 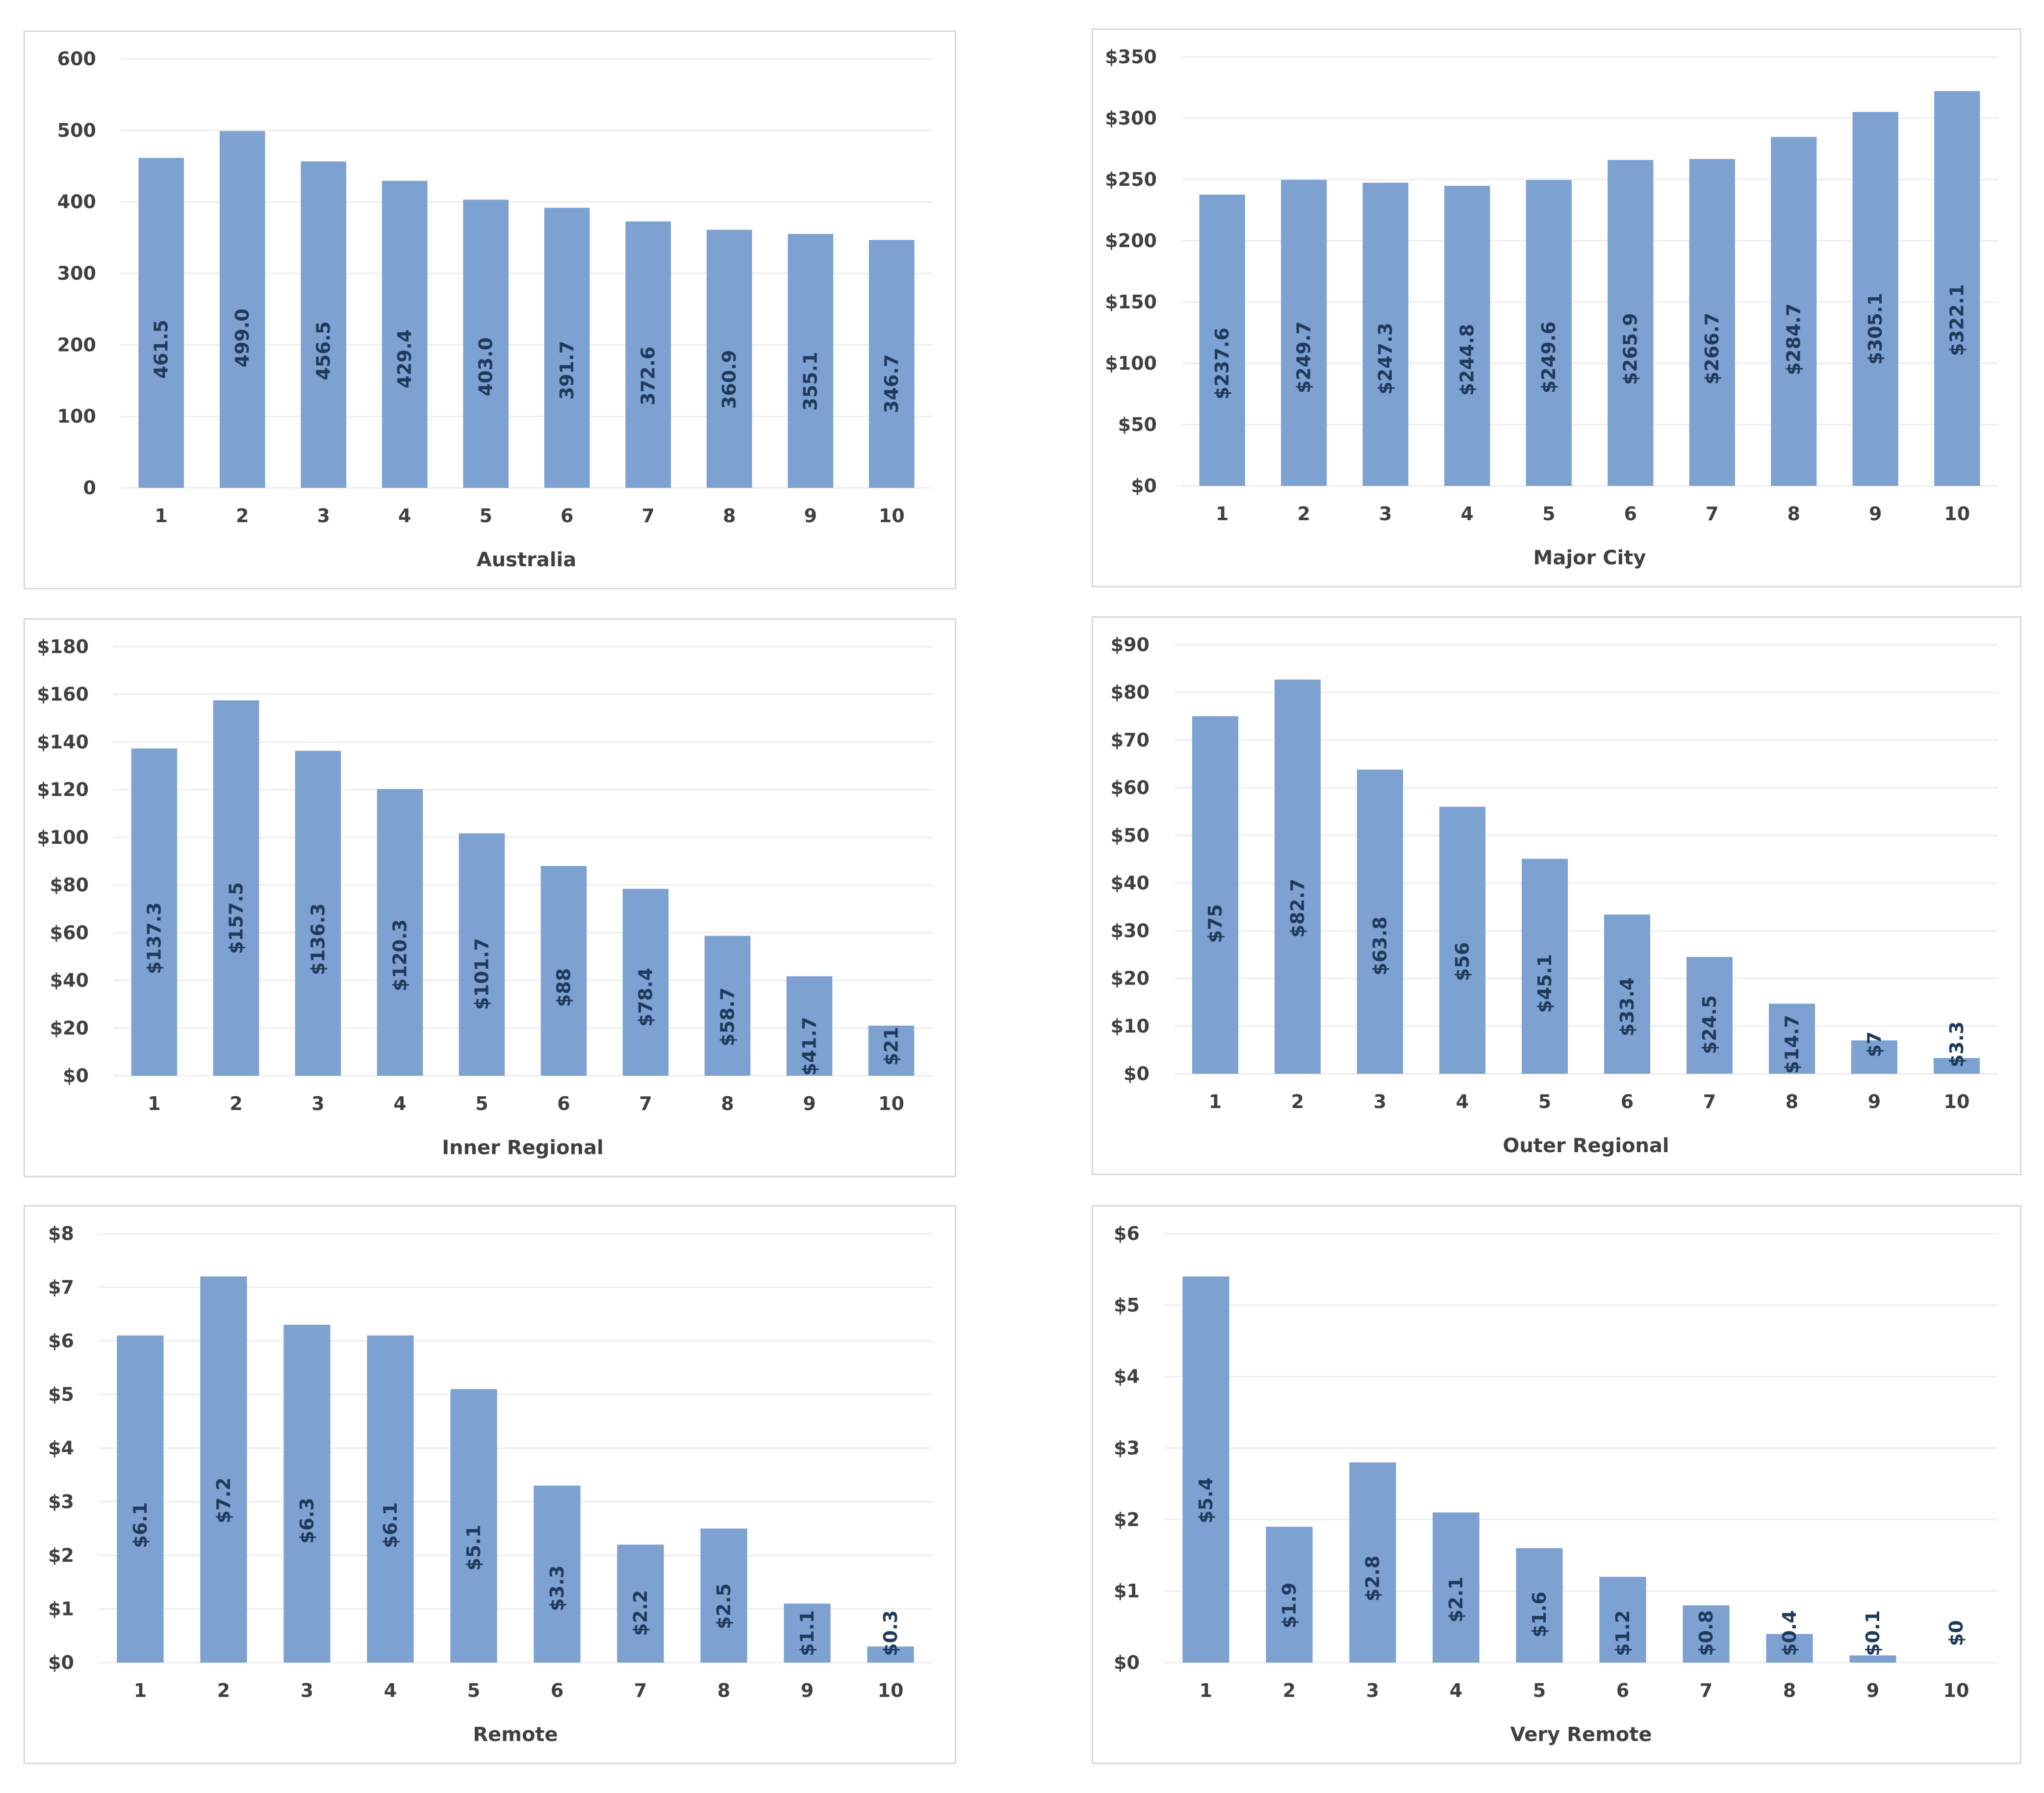 What do you see at coordinates (564, 987) in the screenshot?
I see `data-label: $88` at bounding box center [564, 987].